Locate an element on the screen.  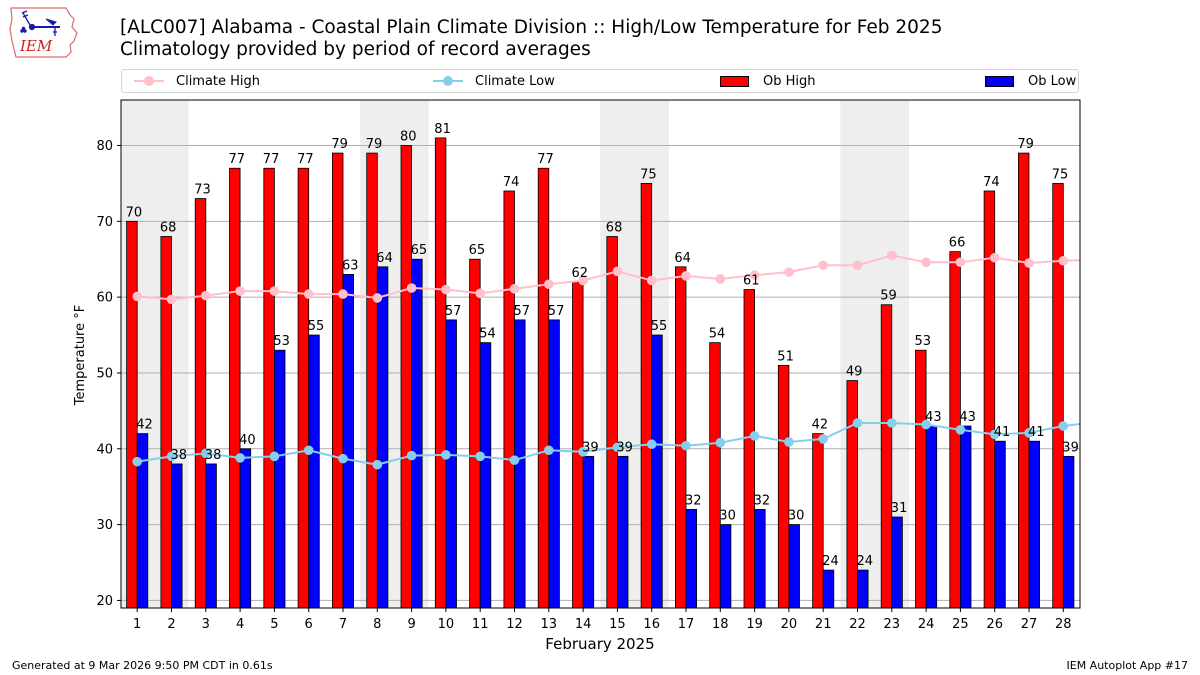
ob-low-label: 55 is located at coordinates (316, 326).